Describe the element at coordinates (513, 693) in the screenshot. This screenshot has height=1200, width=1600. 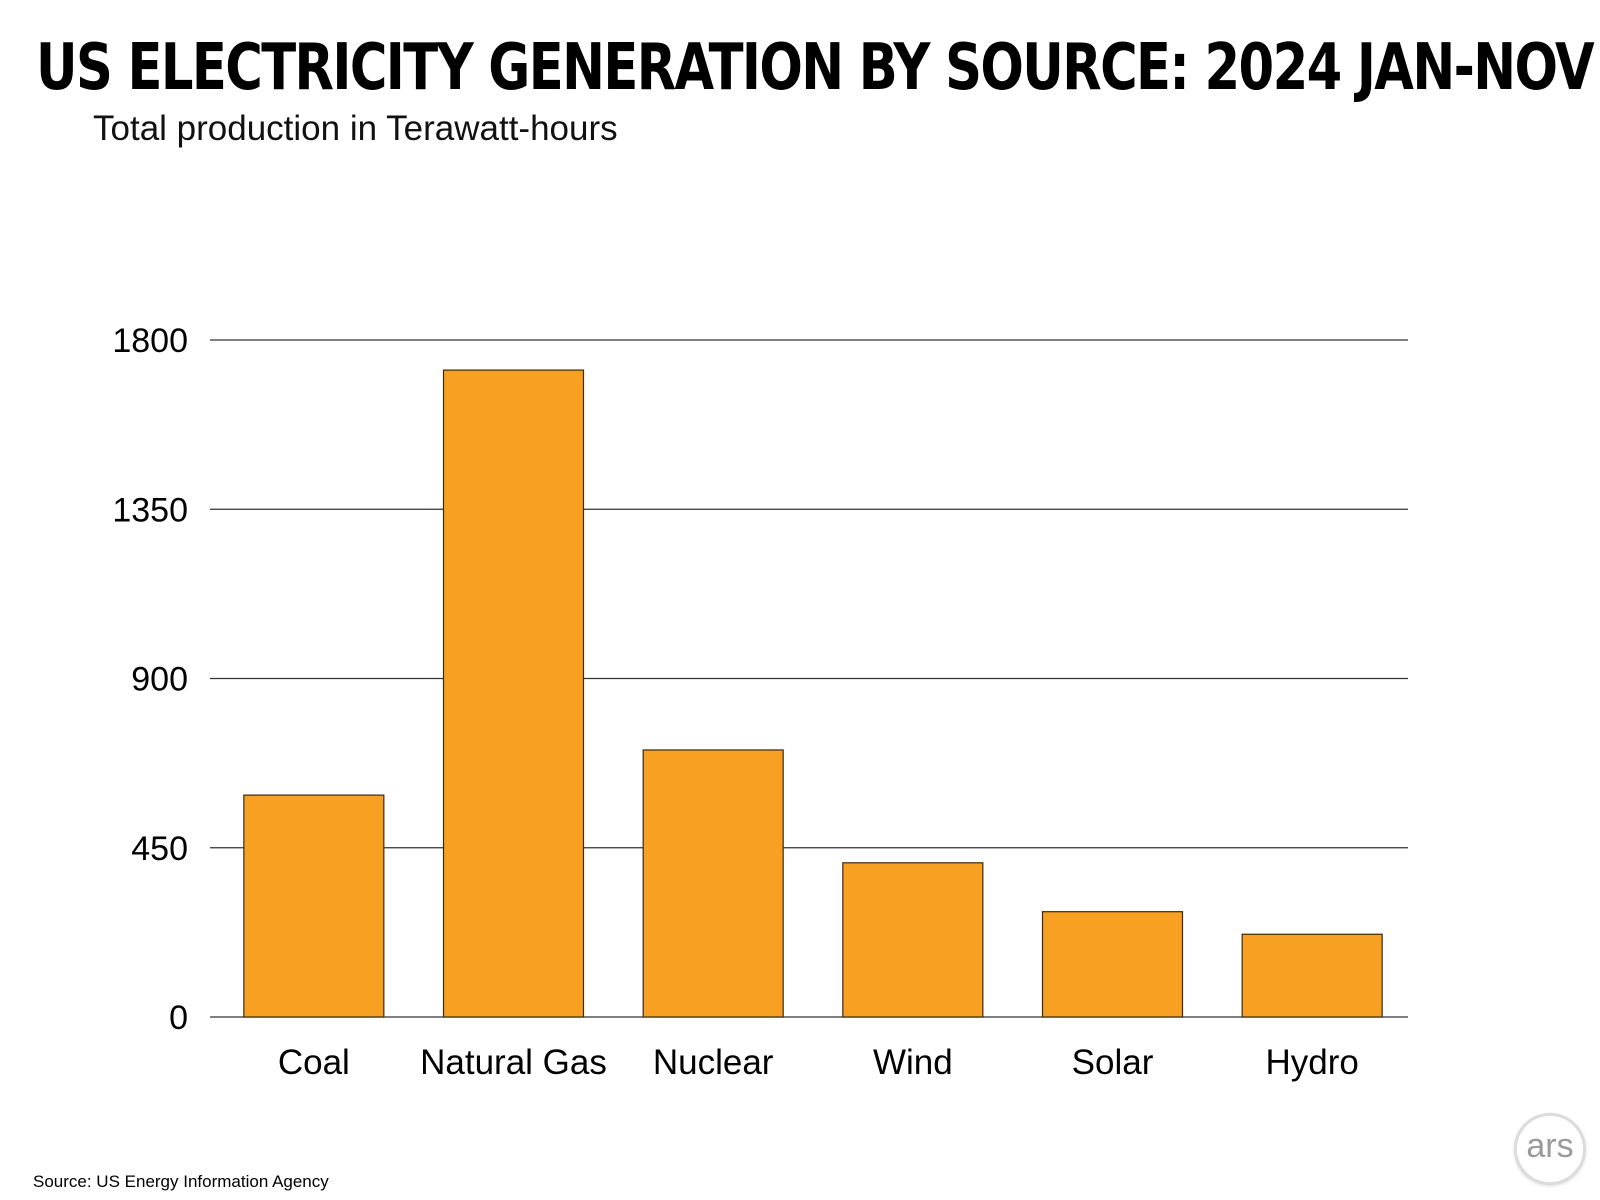
I see `bar-natural-gas` at that location.